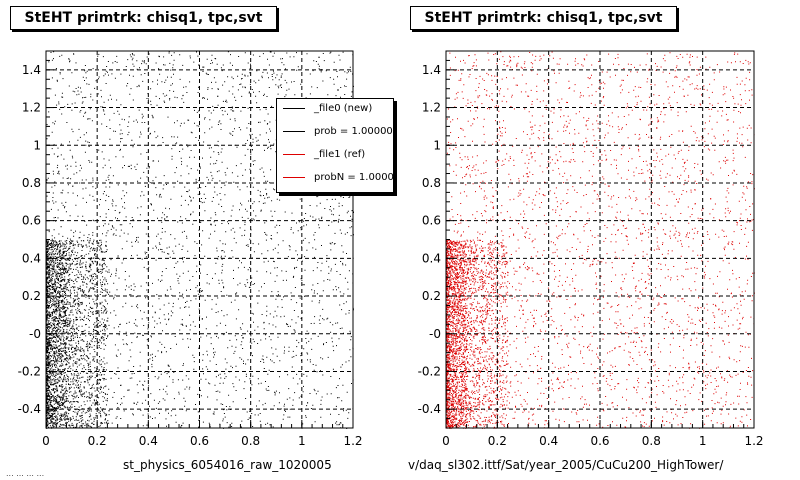 The width and height of the screenshot is (800, 480). I want to click on legend-swatch-prob, so click(294, 131).